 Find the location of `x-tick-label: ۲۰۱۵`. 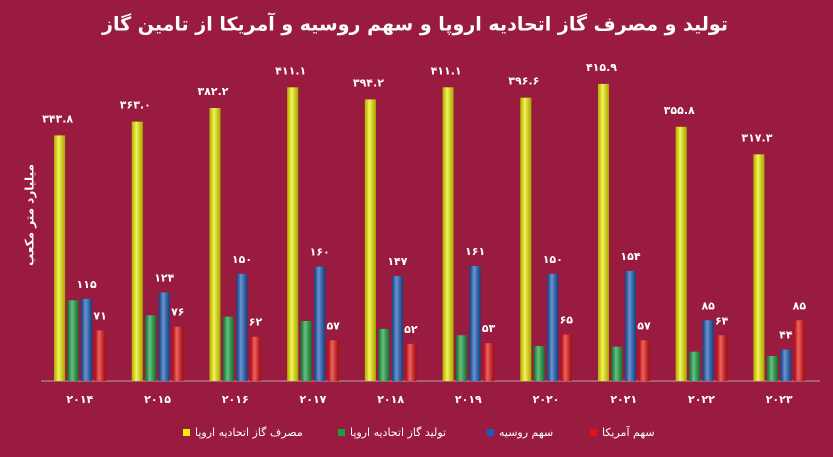

x-tick-label: ۲۰۱۵ is located at coordinates (157, 399).